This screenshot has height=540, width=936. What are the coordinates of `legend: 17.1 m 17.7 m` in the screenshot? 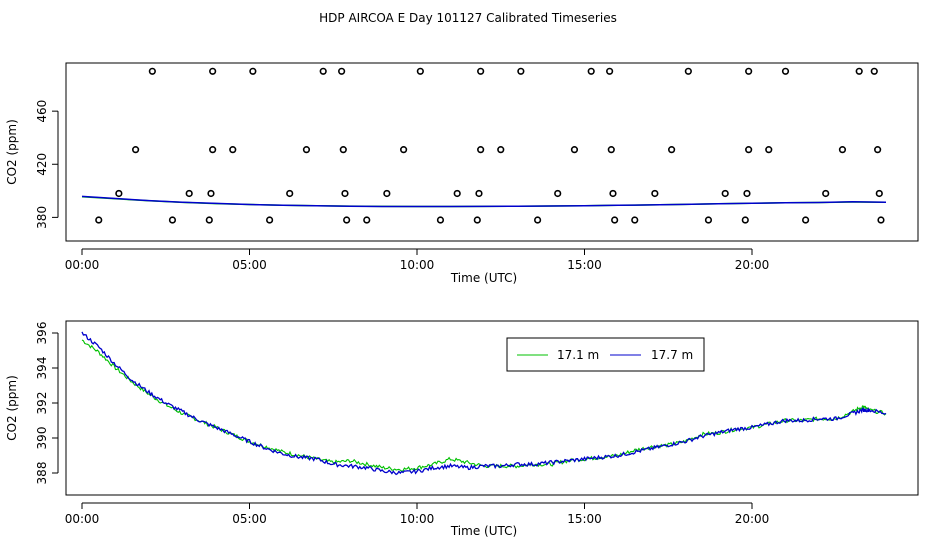 It's located at (605, 354).